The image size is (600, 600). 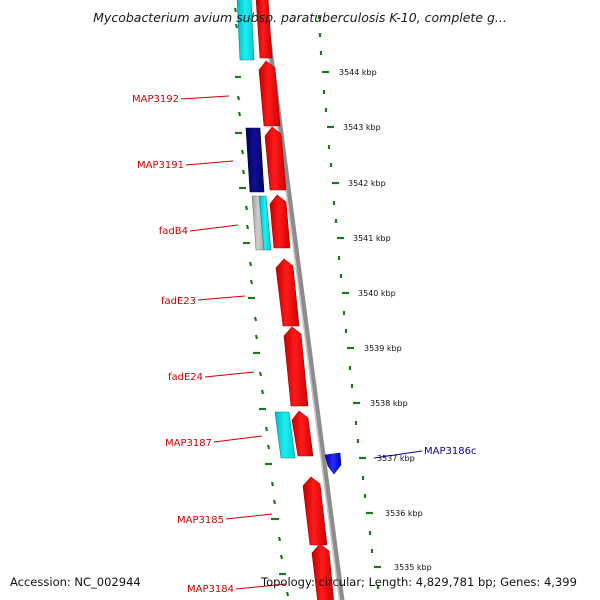 What do you see at coordinates (155, 99) in the screenshot?
I see `gene-label-map3192: MAP3192` at bounding box center [155, 99].